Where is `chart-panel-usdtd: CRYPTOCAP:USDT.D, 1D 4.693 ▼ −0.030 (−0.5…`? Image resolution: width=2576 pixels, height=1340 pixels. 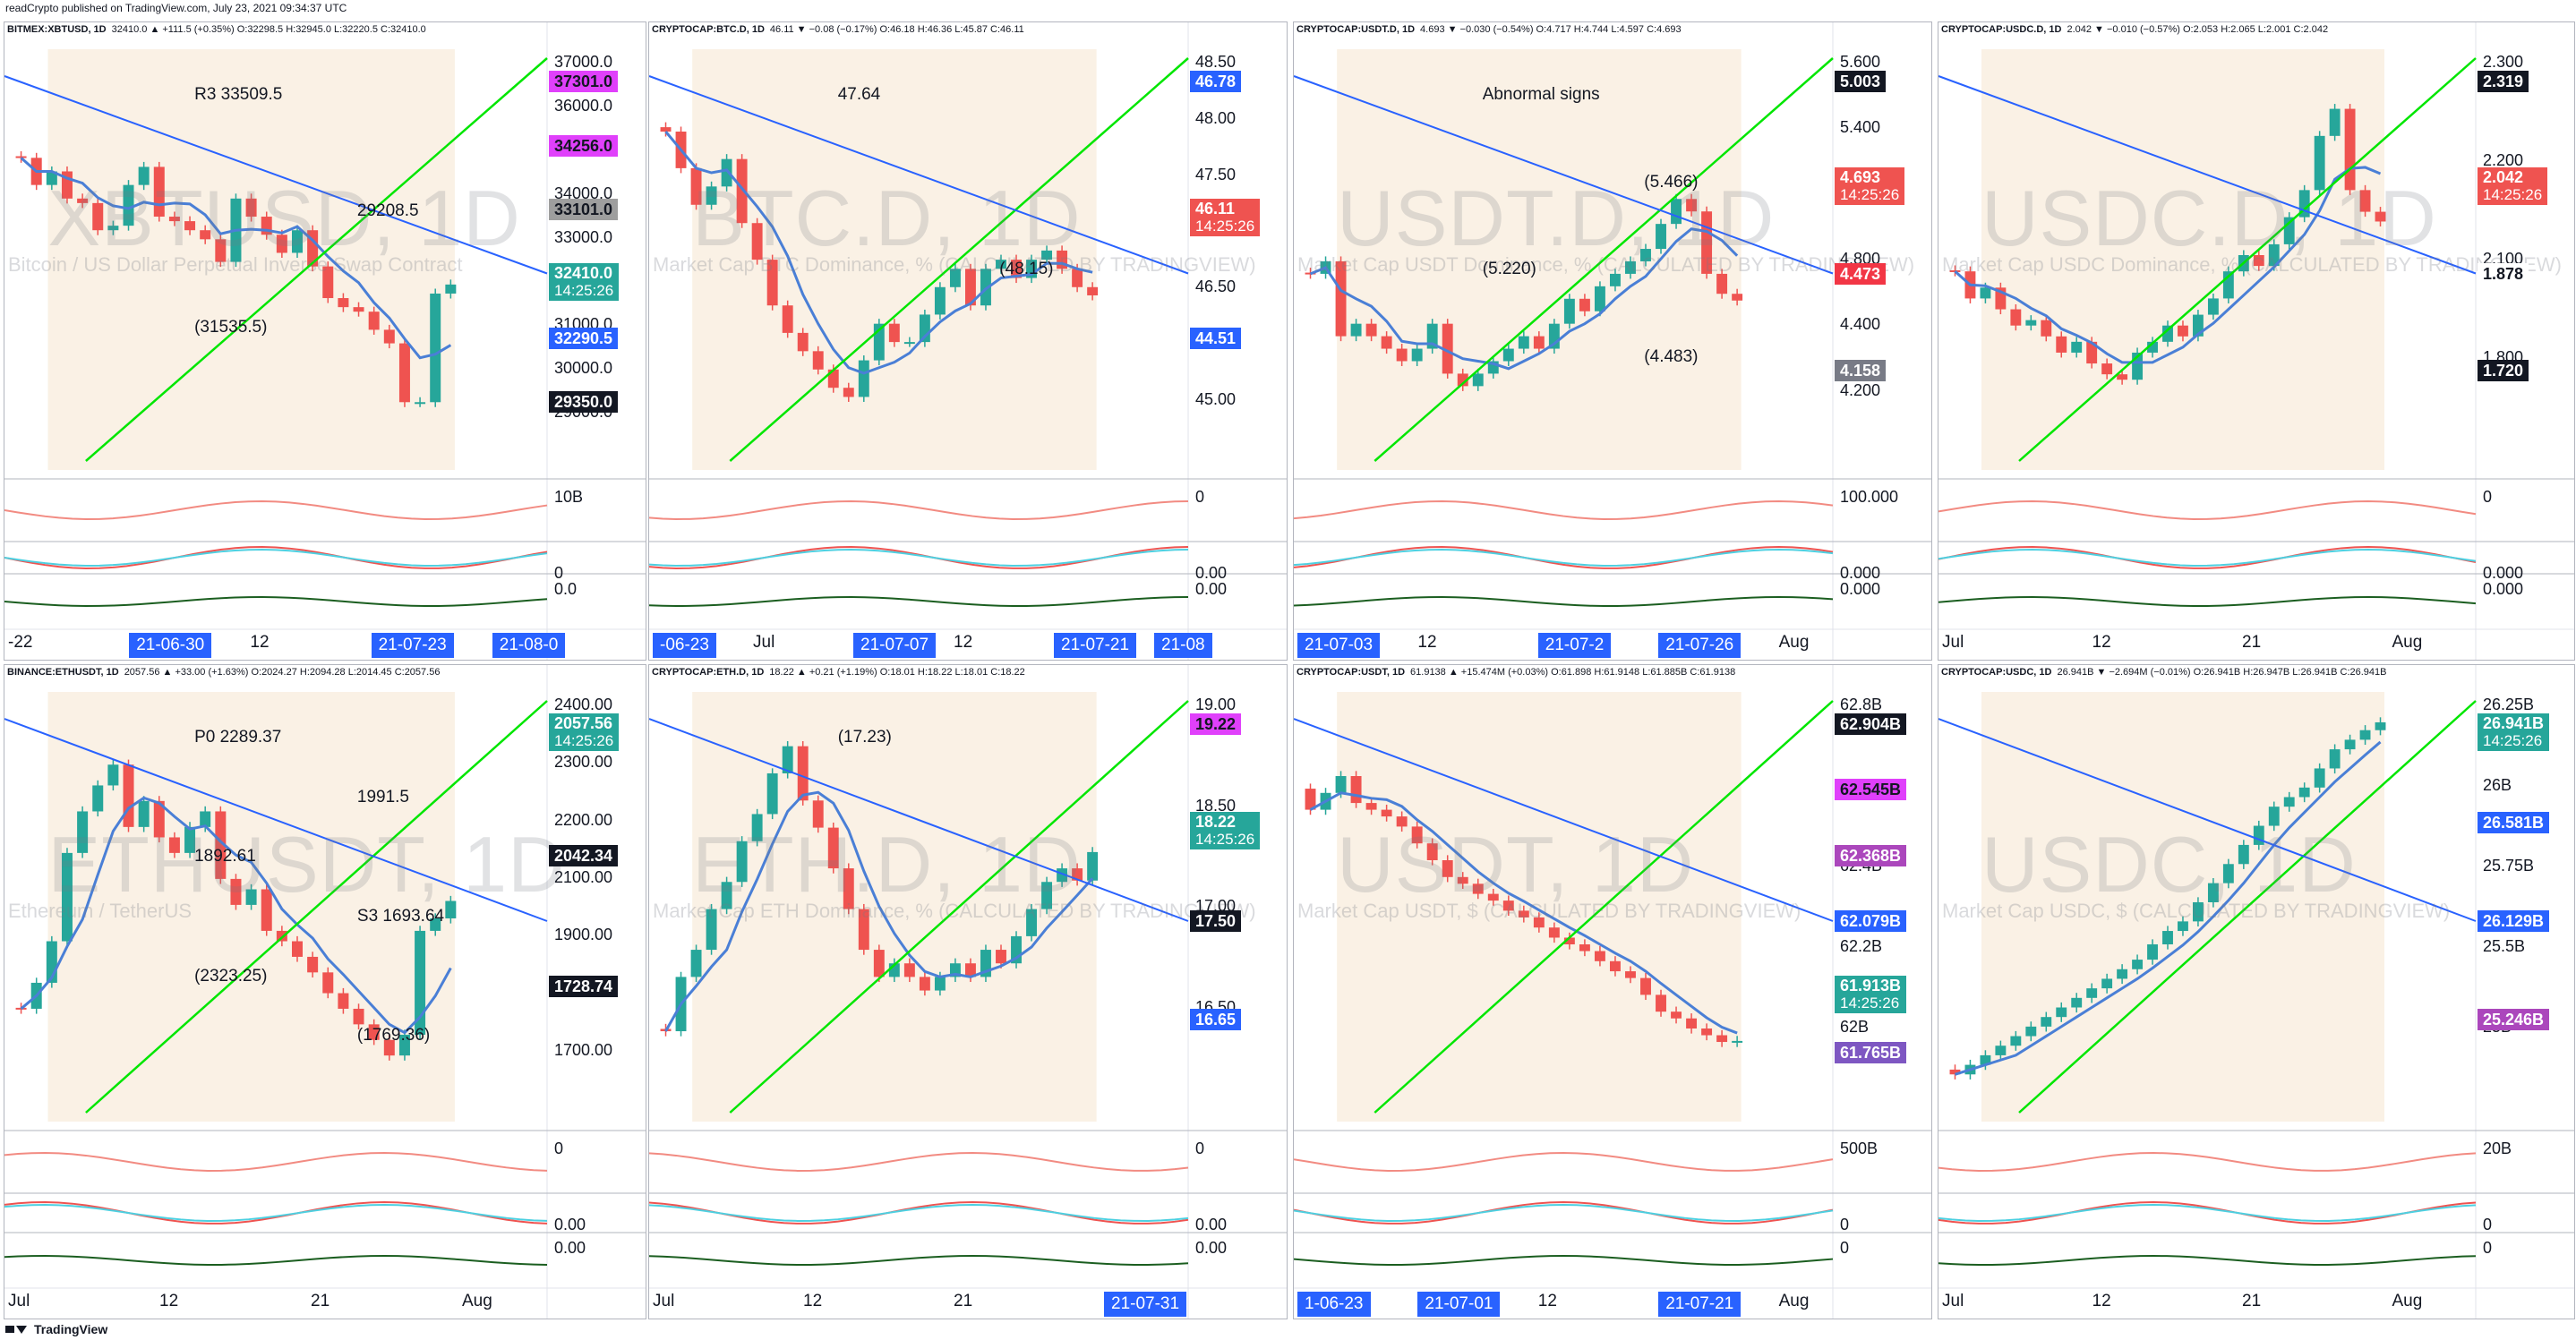
chart-panel-usdtd: CRYPTOCAP:USDT.D, 1D 4.693 ▼ −0.030 (−0.5… is located at coordinates (1613, 341).